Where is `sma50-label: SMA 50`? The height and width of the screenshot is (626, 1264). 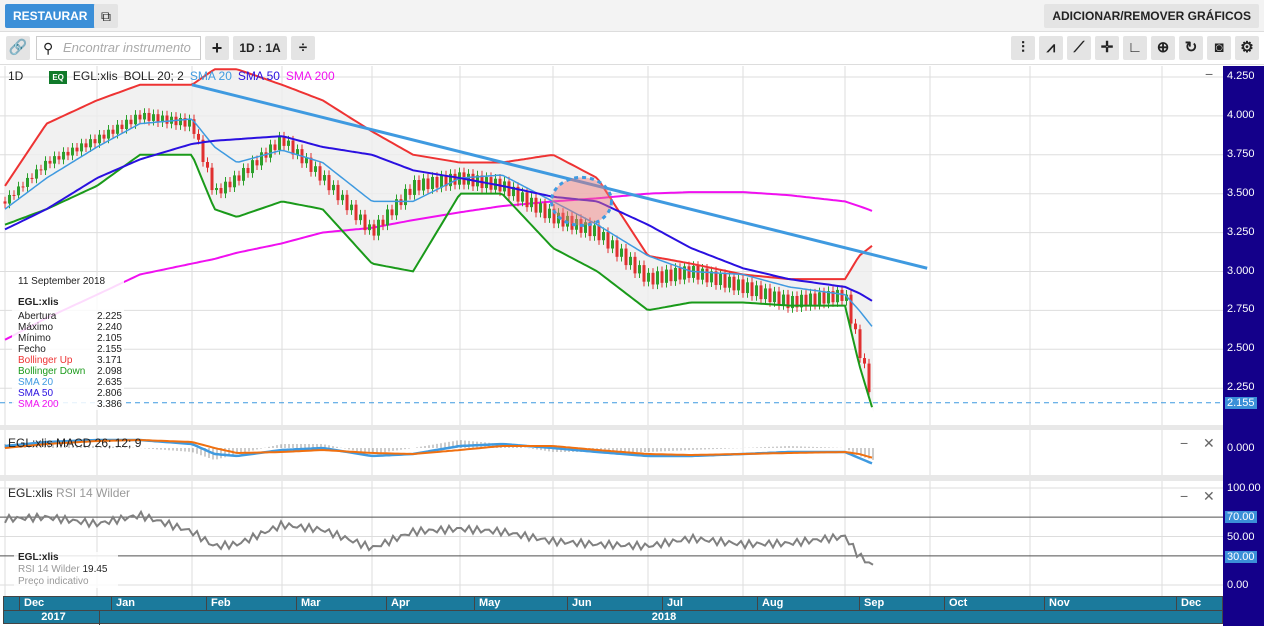
sma50-label: SMA 50 is located at coordinates (258, 76).